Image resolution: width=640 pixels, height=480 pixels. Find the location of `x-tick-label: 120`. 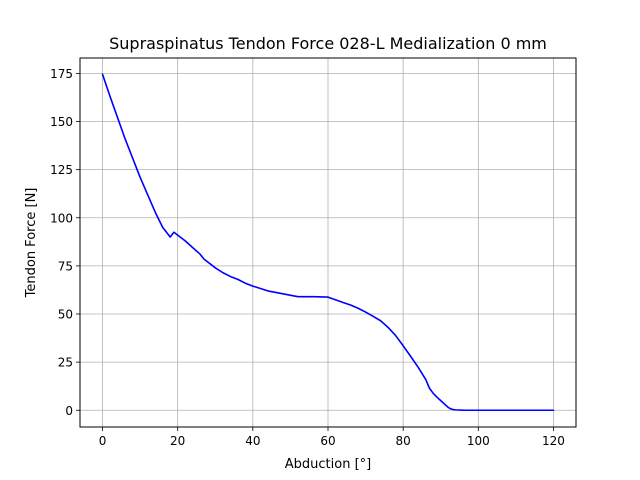

x-tick-label: 120 is located at coordinates (553, 441).